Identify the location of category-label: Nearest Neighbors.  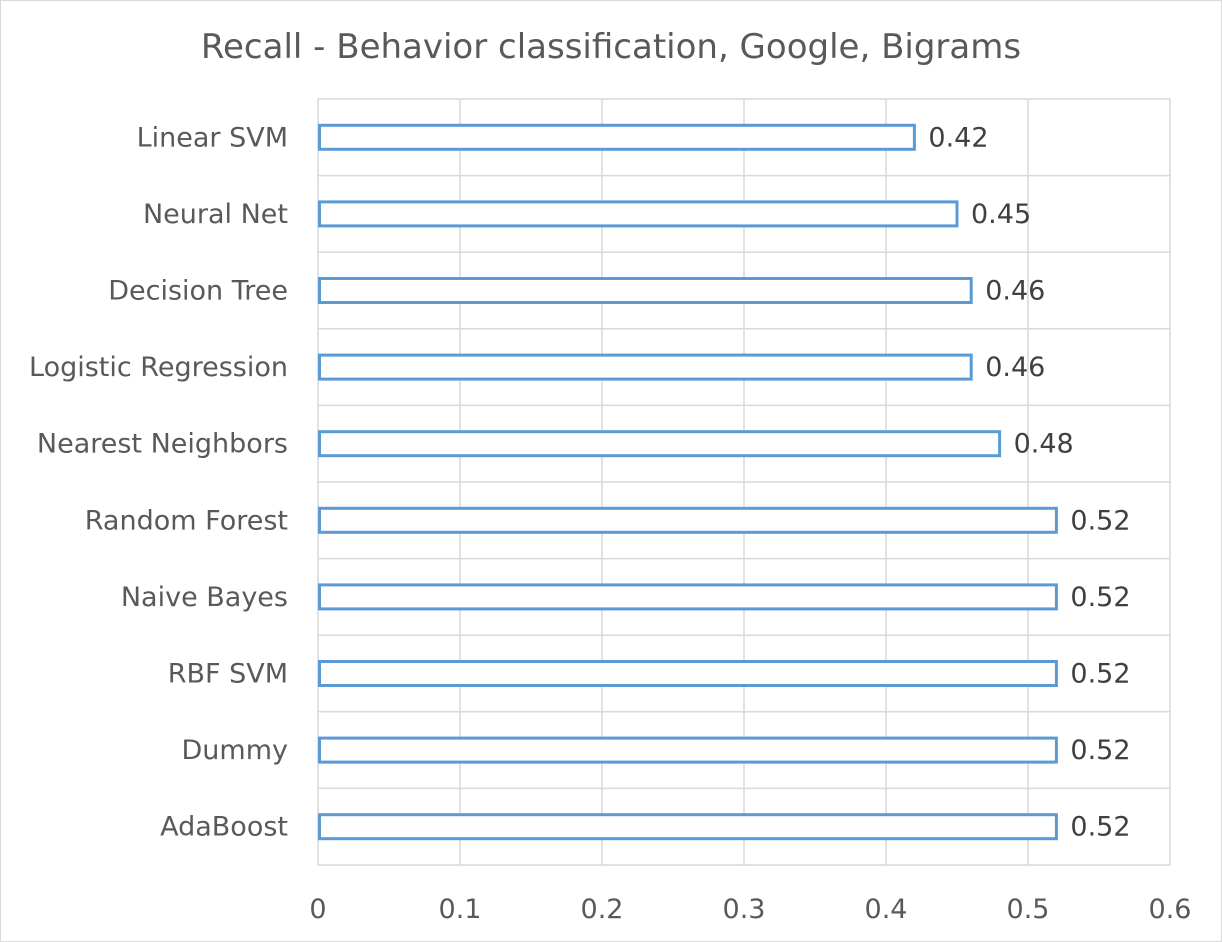
(162, 444).